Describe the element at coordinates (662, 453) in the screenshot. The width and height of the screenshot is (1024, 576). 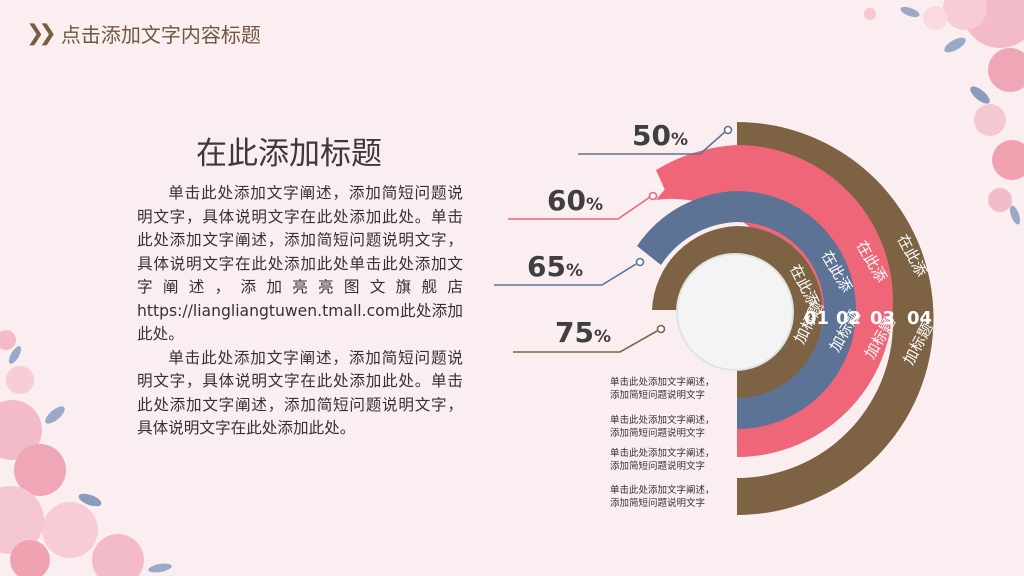
I see `note-3-line-1: 单击此处添加文字阐述，` at that location.